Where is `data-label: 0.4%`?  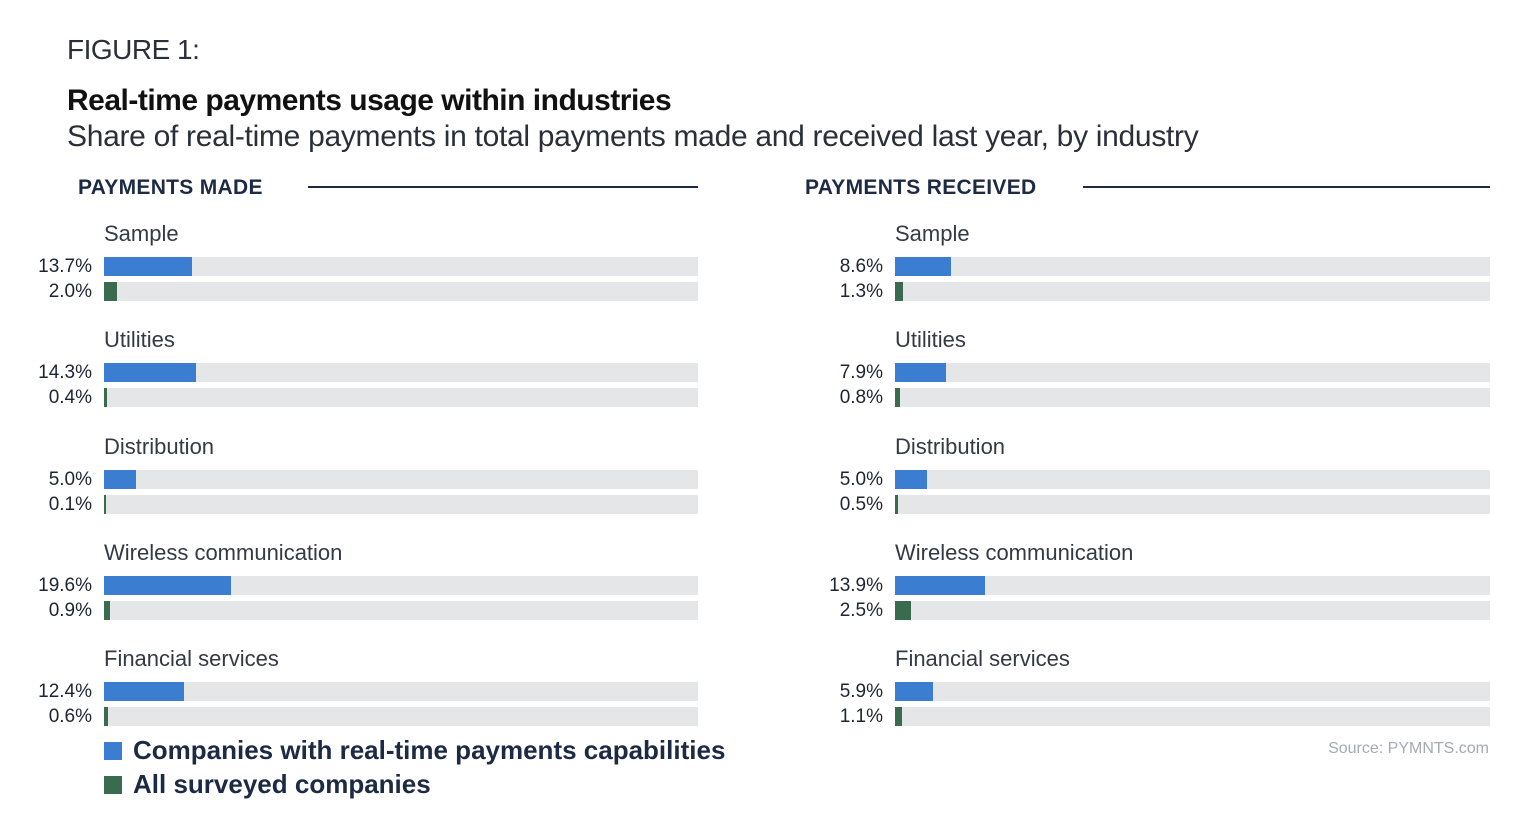 data-label: 0.4% is located at coordinates (70, 398).